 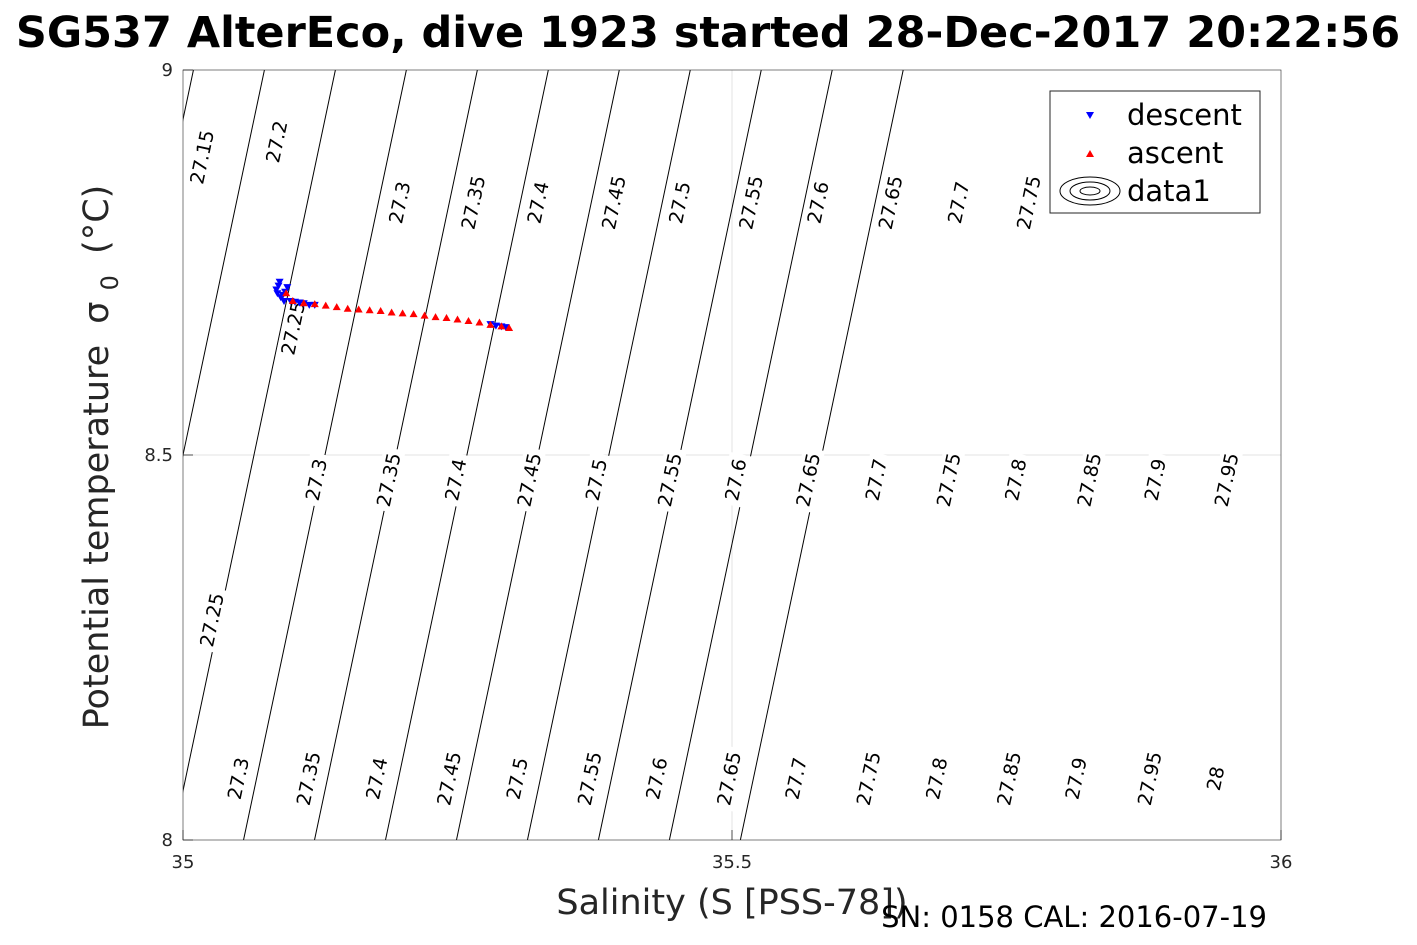 I want to click on x-tick-label: 35, so click(x=183, y=862).